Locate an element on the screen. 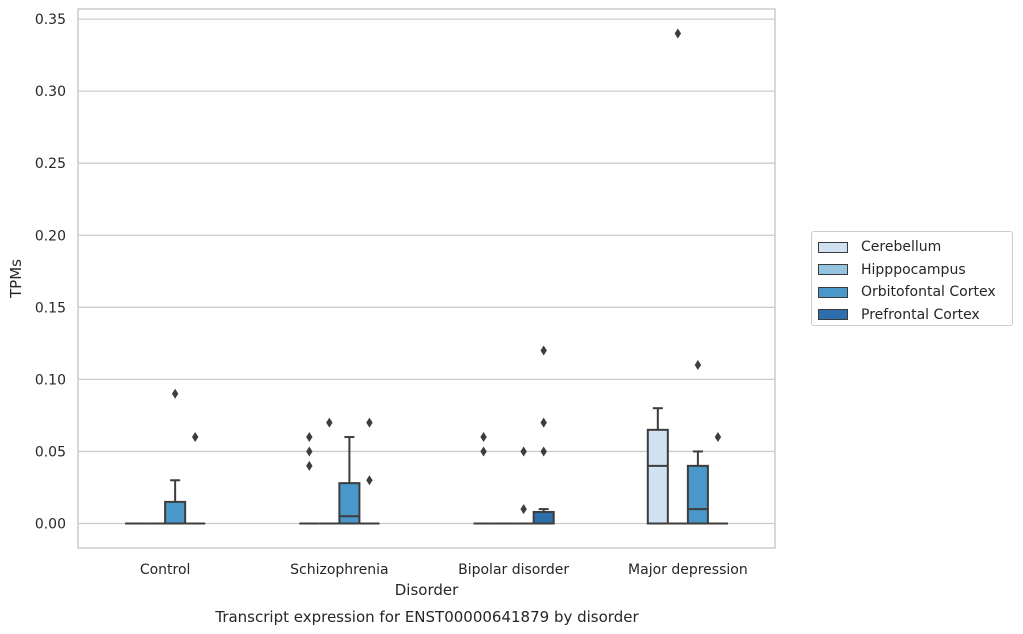  legend-label: Hipppocampus is located at coordinates (913, 269).